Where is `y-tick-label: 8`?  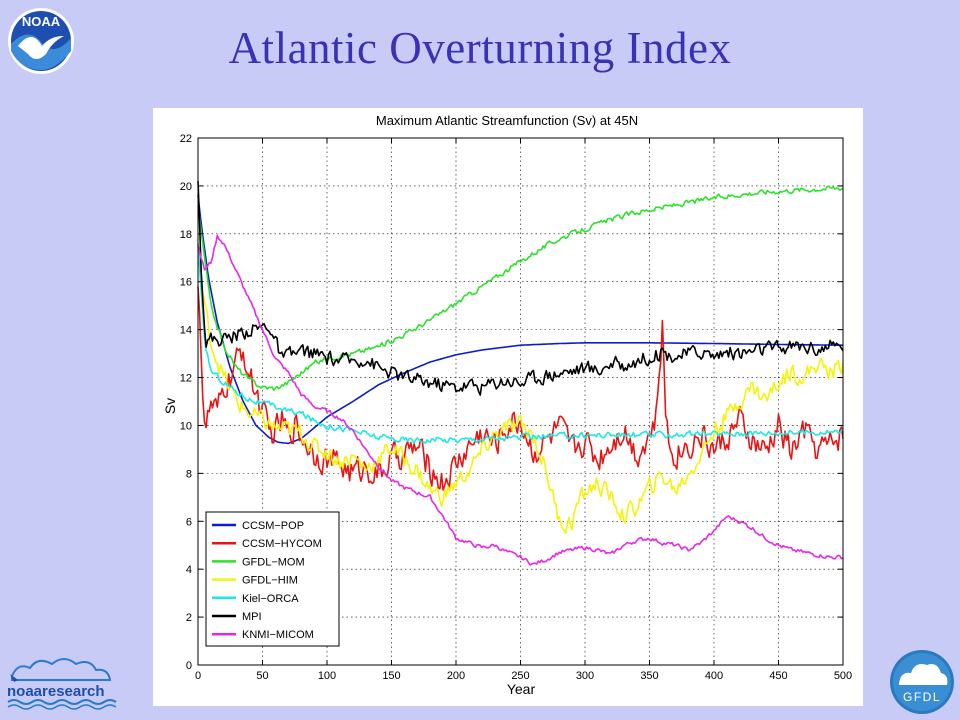 y-tick-label: 8 is located at coordinates (189, 474).